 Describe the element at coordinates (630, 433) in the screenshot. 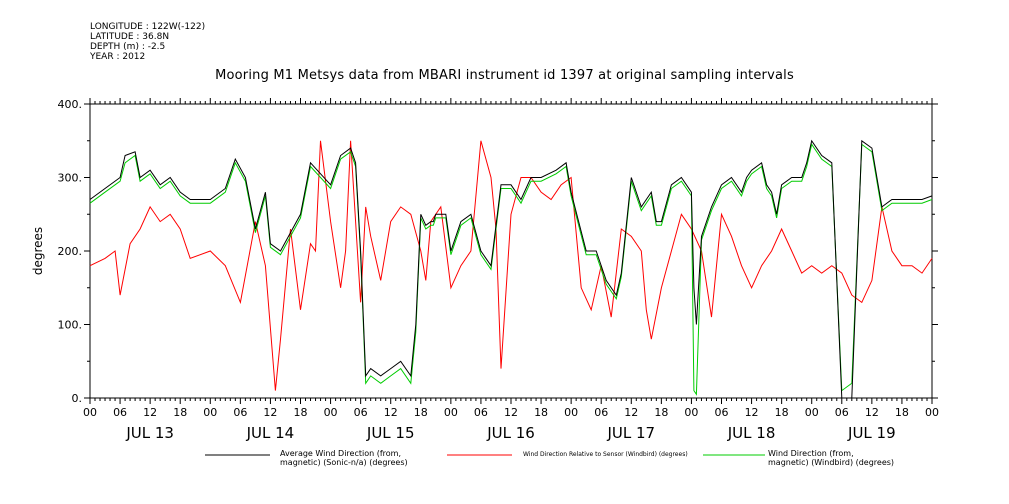

I see `day-label: JUL 17` at that location.